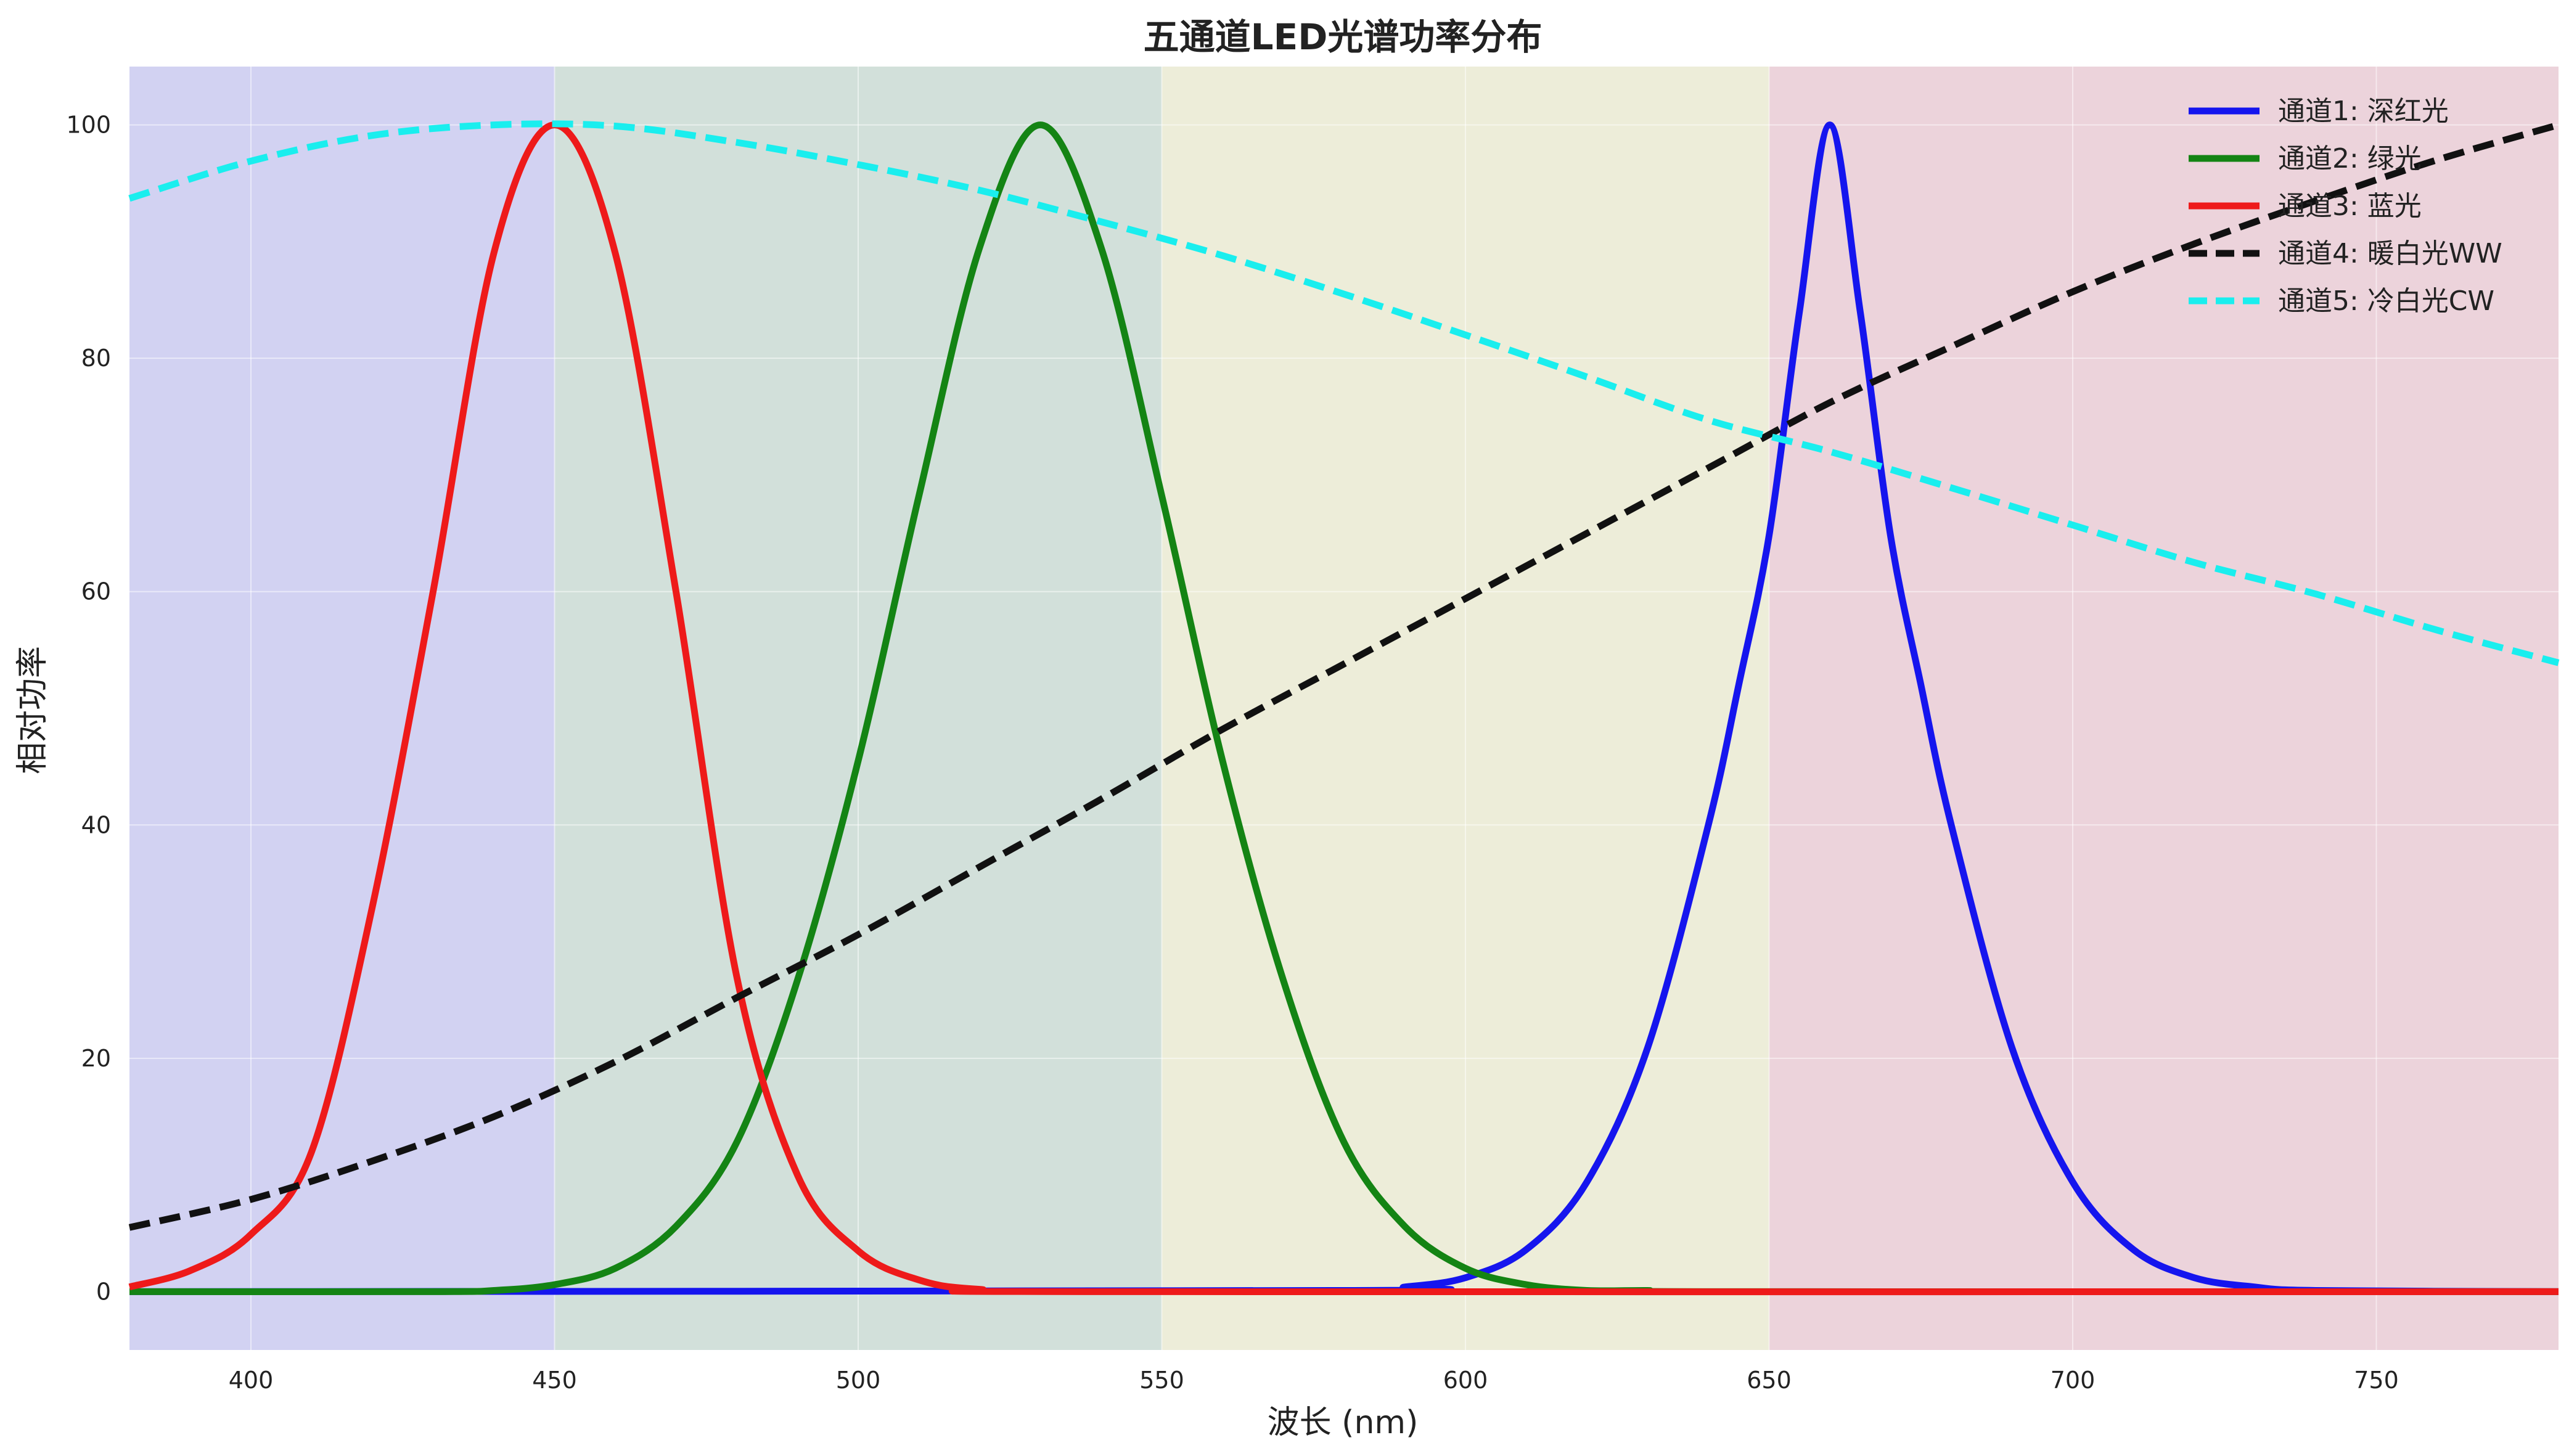  I want to click on y-tick-80: 80, so click(96, 358).